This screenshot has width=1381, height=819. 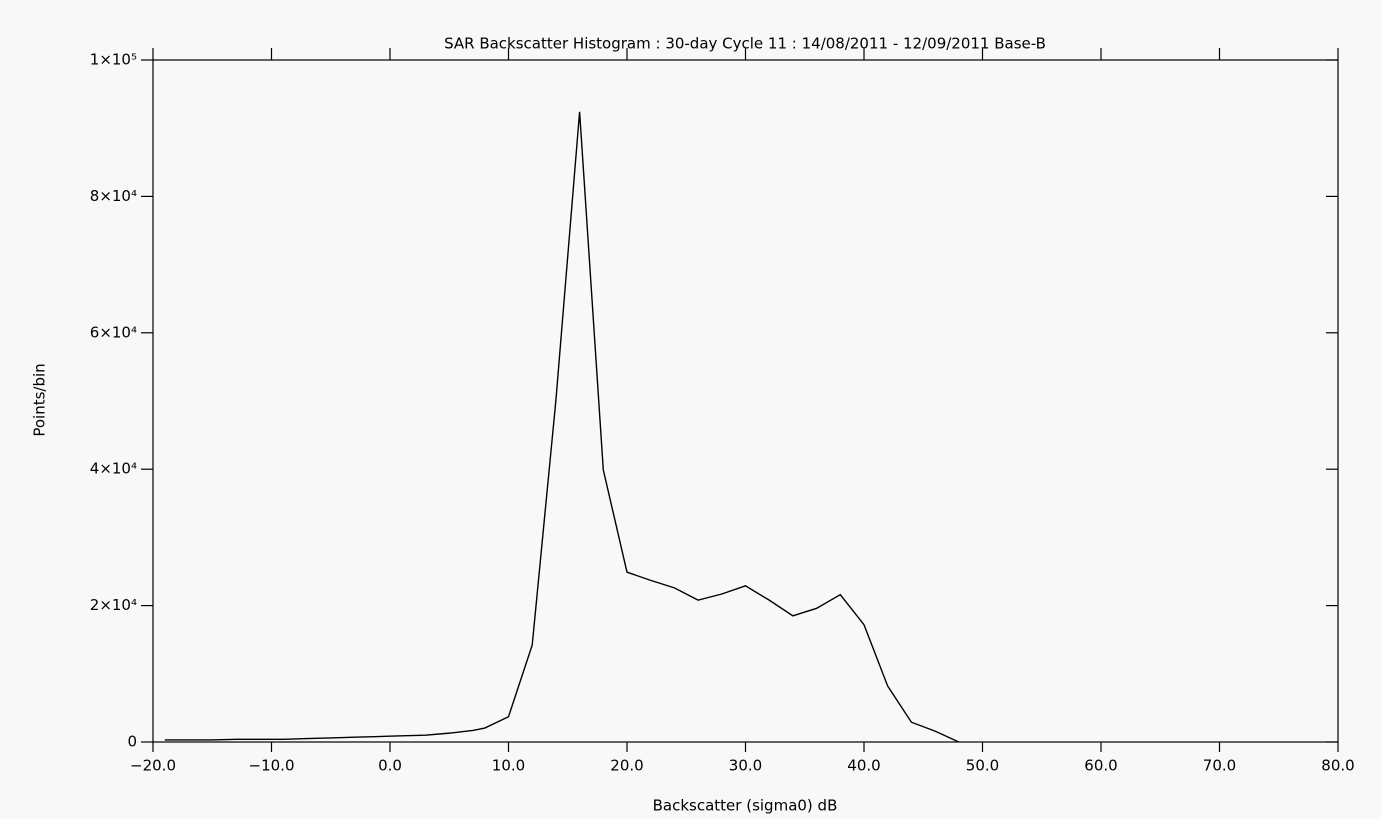 What do you see at coordinates (113, 469) in the screenshot?
I see `y-tick-label: 4×10⁴` at bounding box center [113, 469].